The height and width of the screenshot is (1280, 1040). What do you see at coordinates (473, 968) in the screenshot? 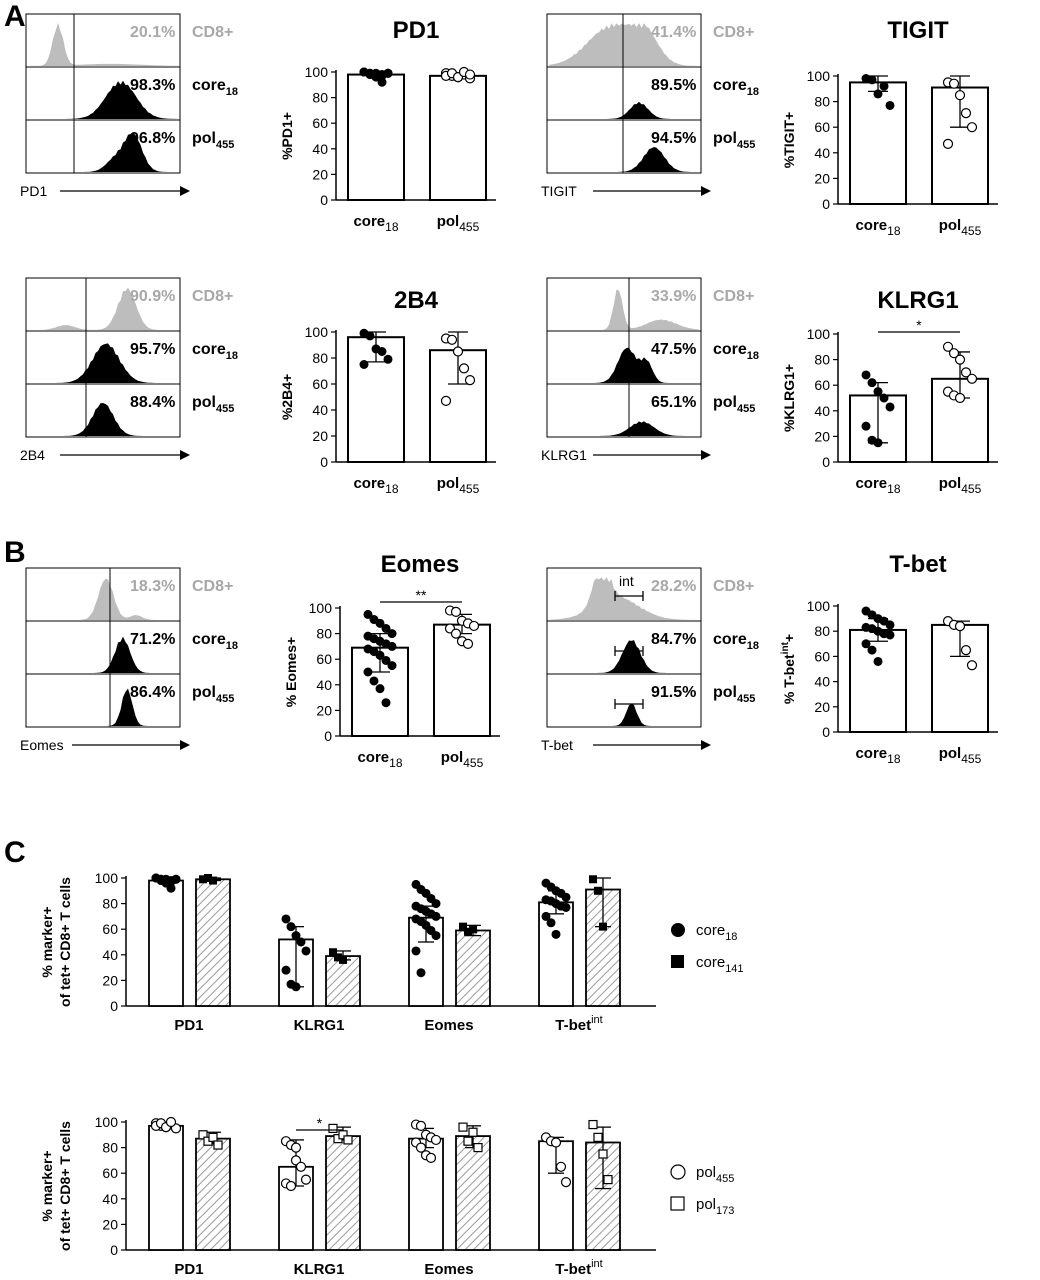
I see `bar-eomes-core141` at bounding box center [473, 968].